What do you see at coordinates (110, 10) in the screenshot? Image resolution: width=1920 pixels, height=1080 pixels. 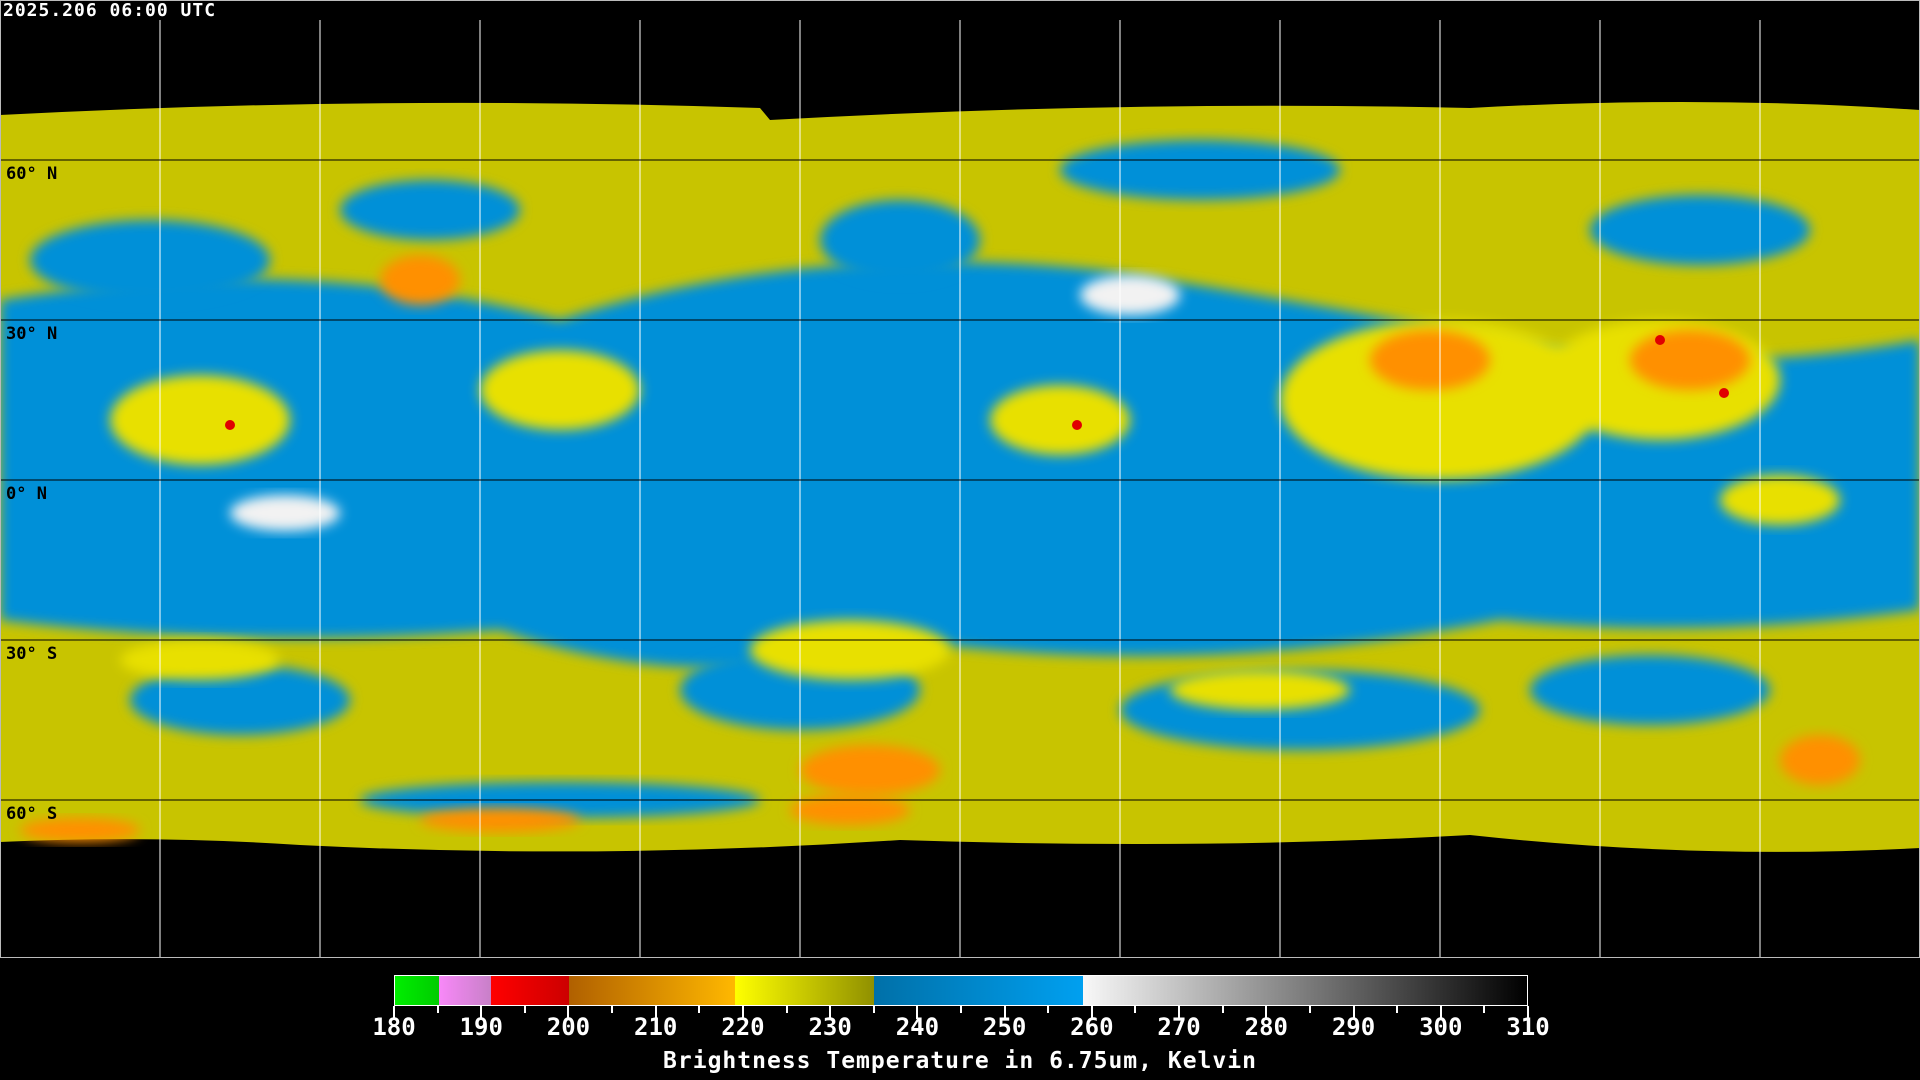 I see `timestamp: 2025.206 06:00 UTC` at bounding box center [110, 10].